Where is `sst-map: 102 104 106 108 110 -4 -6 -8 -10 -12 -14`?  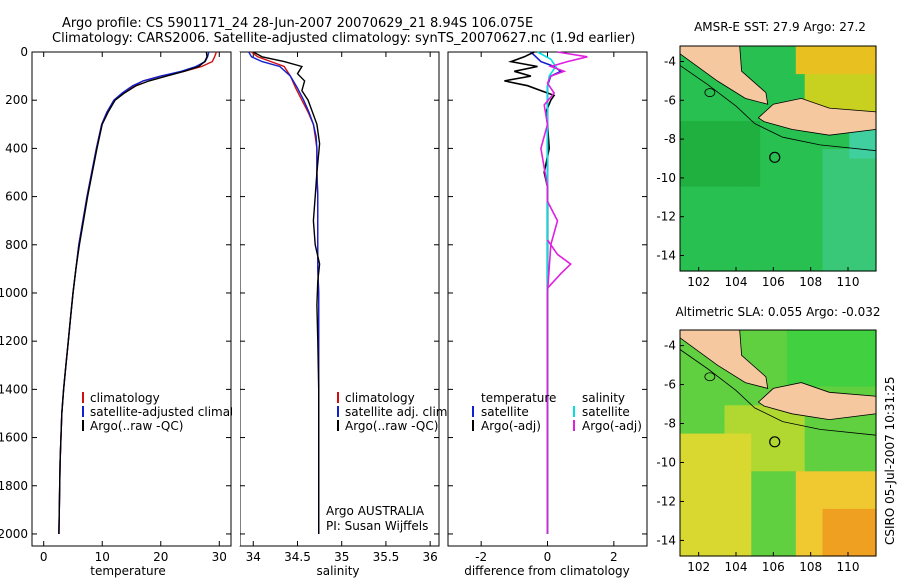
sst-map: 102 104 106 108 110 -4 -6 -8 -10 -12 -14 is located at coordinates (766, 167).